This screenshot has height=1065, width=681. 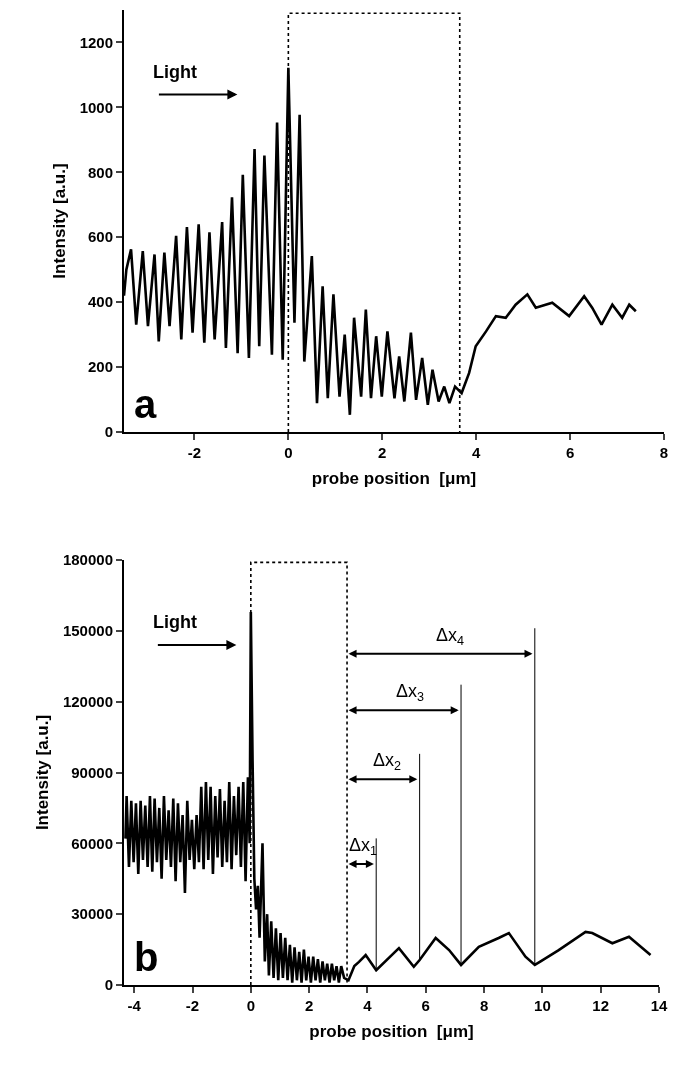 What do you see at coordinates (100, 172) in the screenshot?
I see `y-tick-label: 800` at bounding box center [100, 172].